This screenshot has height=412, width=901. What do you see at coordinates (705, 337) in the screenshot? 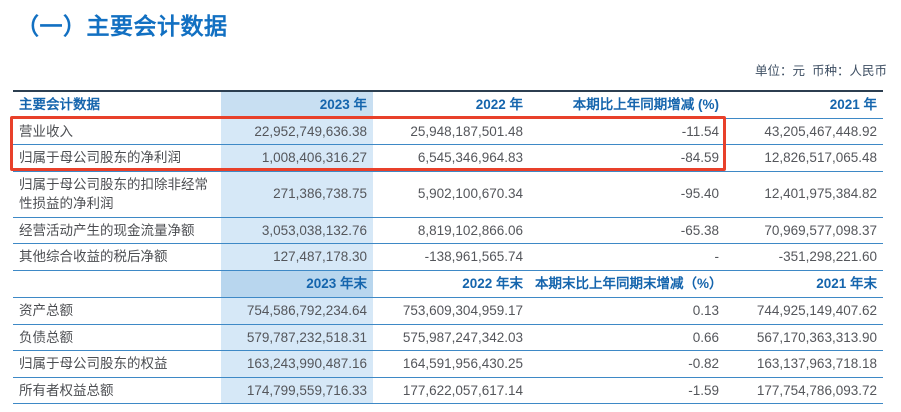
I see `value-change: 0.66` at bounding box center [705, 337].